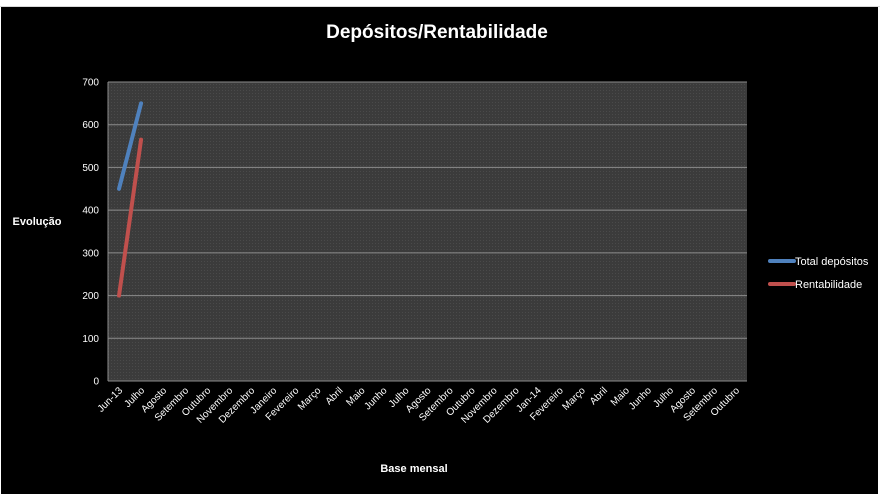  I want to click on y-tick-label: 700, so click(90, 83).